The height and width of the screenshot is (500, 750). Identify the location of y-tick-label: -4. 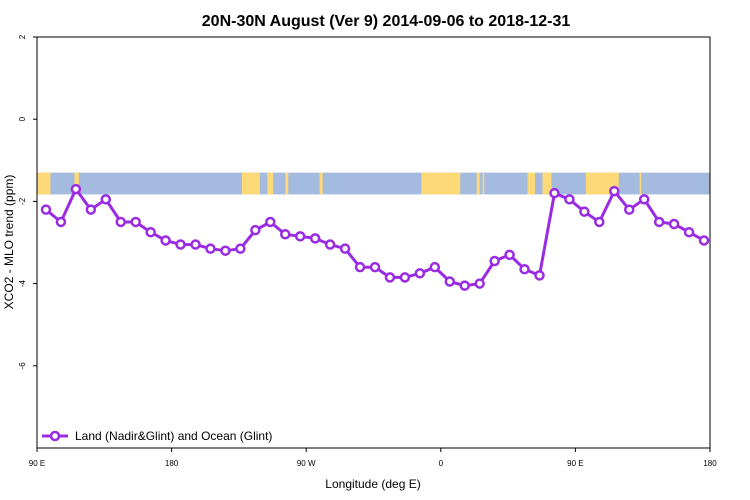
(22, 283).